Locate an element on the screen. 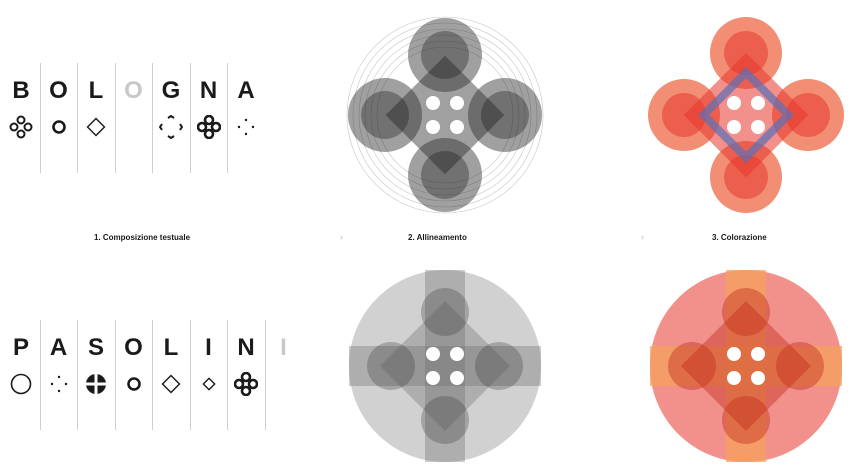 Image resolution: width=850 pixels, height=472 pixels. rosette-pasolini-colored is located at coordinates (746, 366).